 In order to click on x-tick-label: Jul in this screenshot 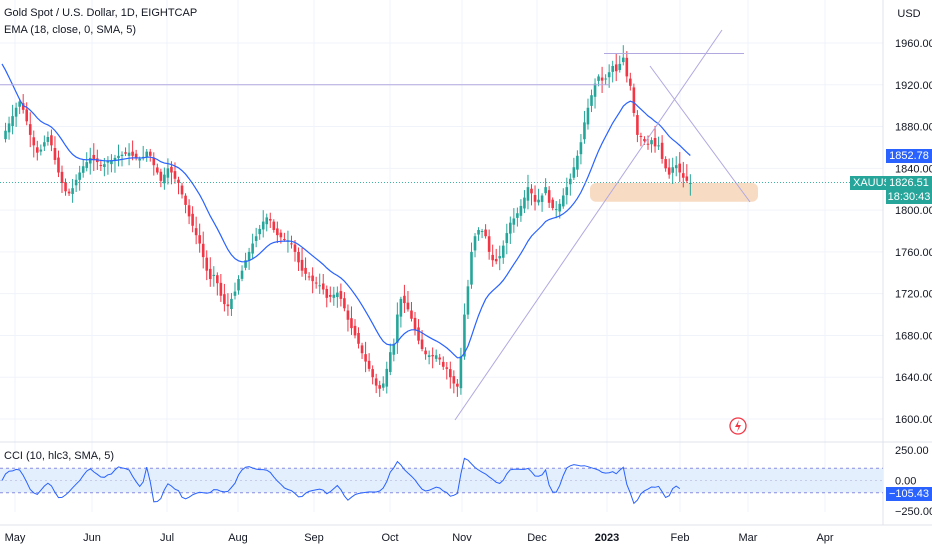, I will do `click(167, 538)`.